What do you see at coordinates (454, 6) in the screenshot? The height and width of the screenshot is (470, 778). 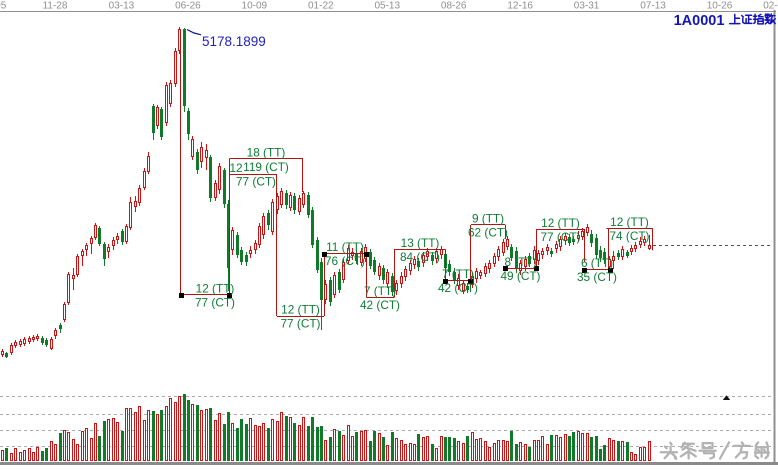 I see `svg-text: 08-26` at bounding box center [454, 6].